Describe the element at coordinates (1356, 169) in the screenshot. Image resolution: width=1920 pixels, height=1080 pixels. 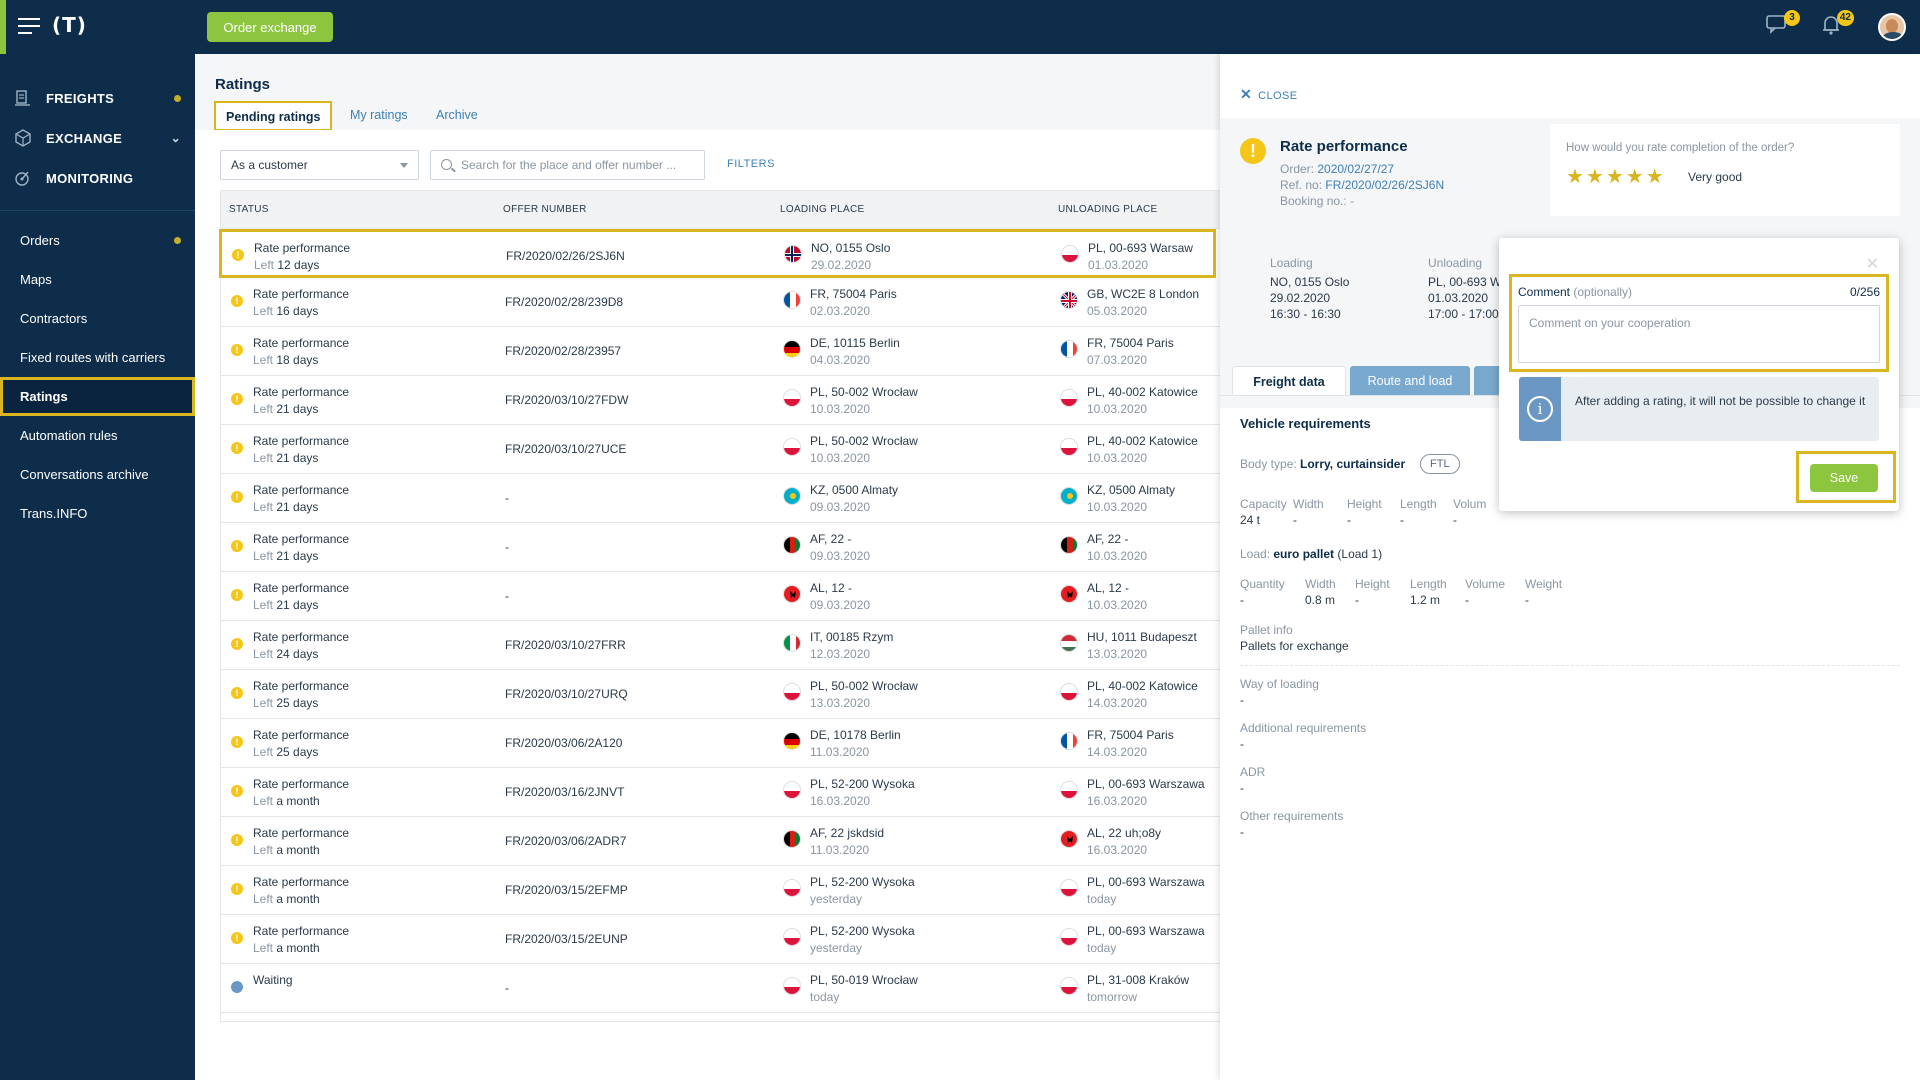
I see `order-link: 2020/02/27/27` at that location.